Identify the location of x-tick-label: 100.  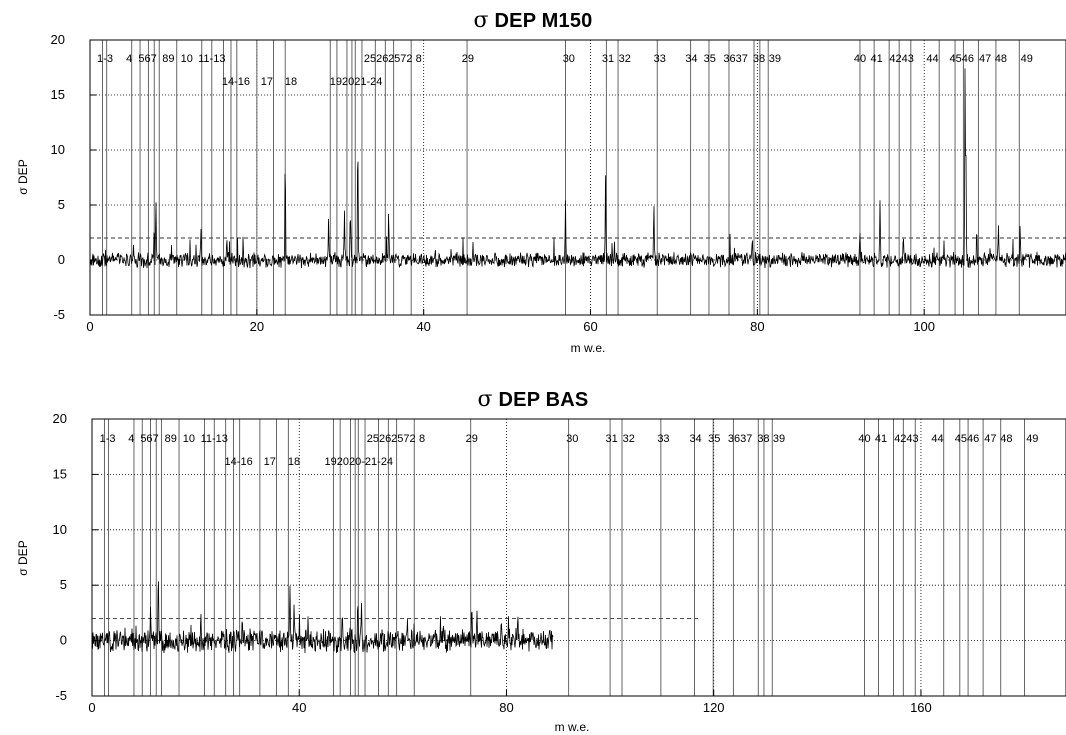
(924, 326).